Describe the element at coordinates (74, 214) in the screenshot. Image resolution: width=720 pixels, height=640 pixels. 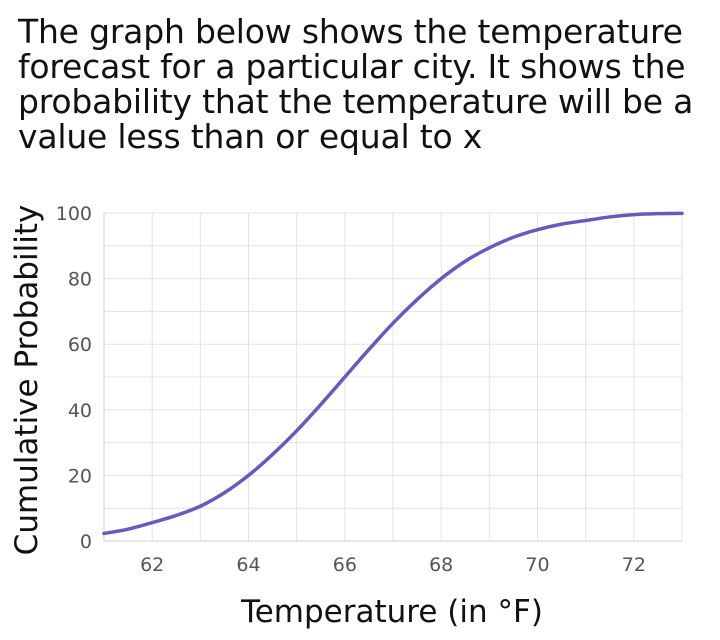
I see `y-tick-label: 100` at that location.